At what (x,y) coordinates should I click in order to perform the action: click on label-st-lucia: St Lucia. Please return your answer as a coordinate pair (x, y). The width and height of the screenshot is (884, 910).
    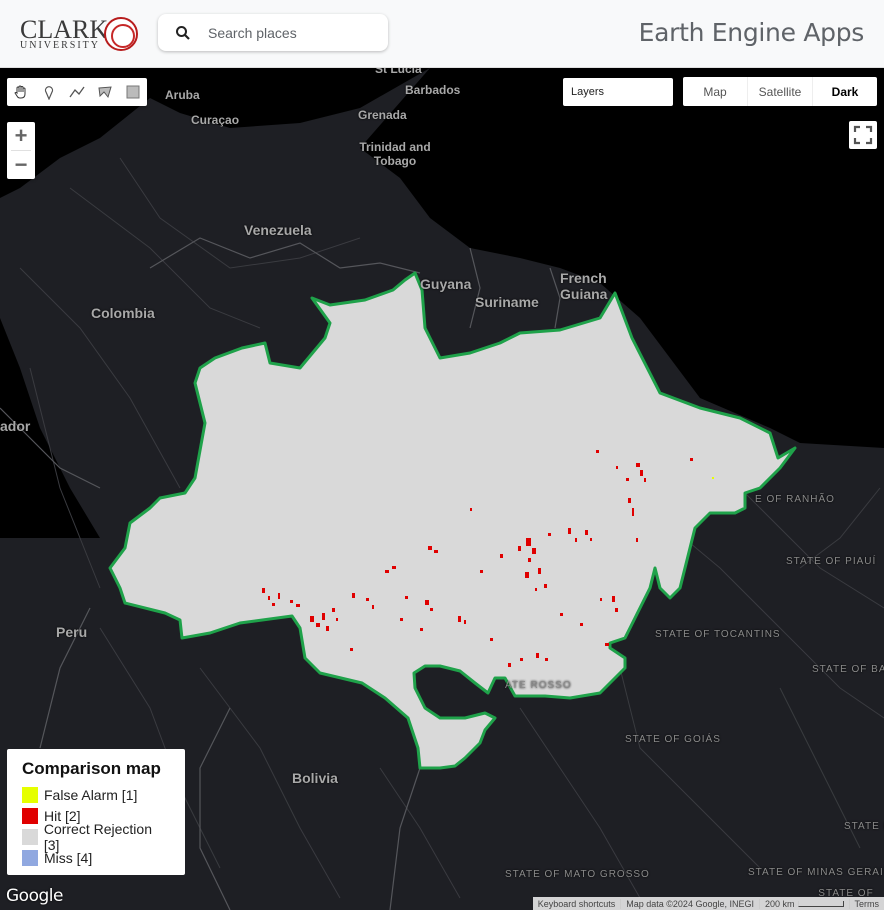
    Looking at the image, I should click on (398, 72).